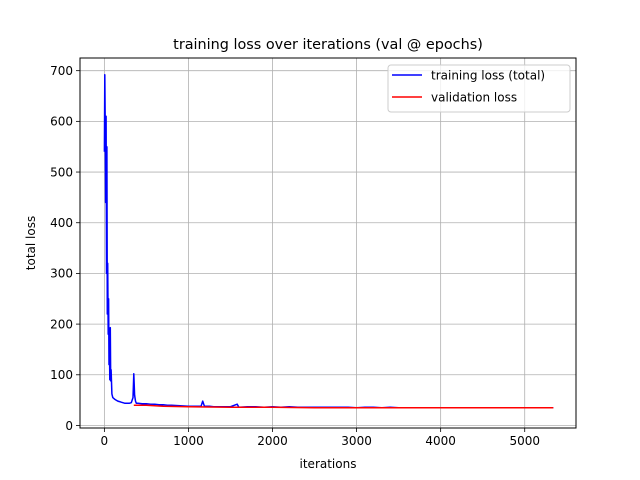 This screenshot has width=640, height=480. What do you see at coordinates (61, 274) in the screenshot?
I see `y-tick-label-3: 300` at bounding box center [61, 274].